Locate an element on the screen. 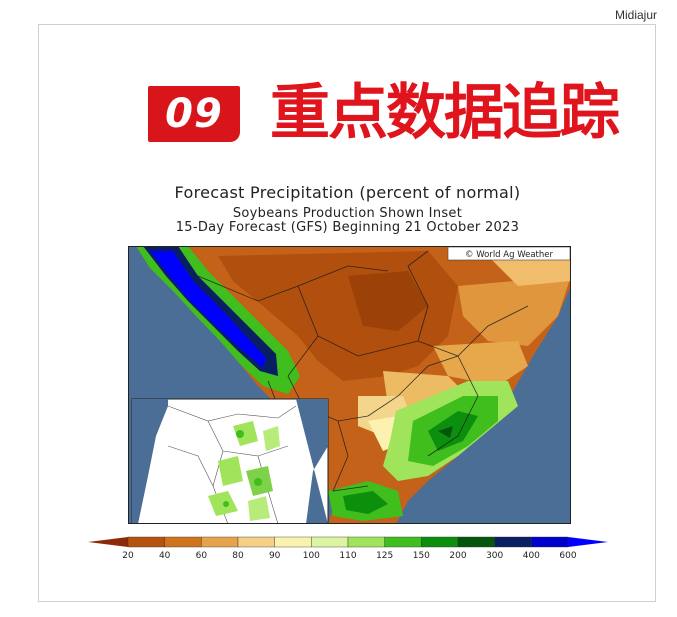 This screenshot has height=617, width=677. soybean-production-inset is located at coordinates (230, 461).